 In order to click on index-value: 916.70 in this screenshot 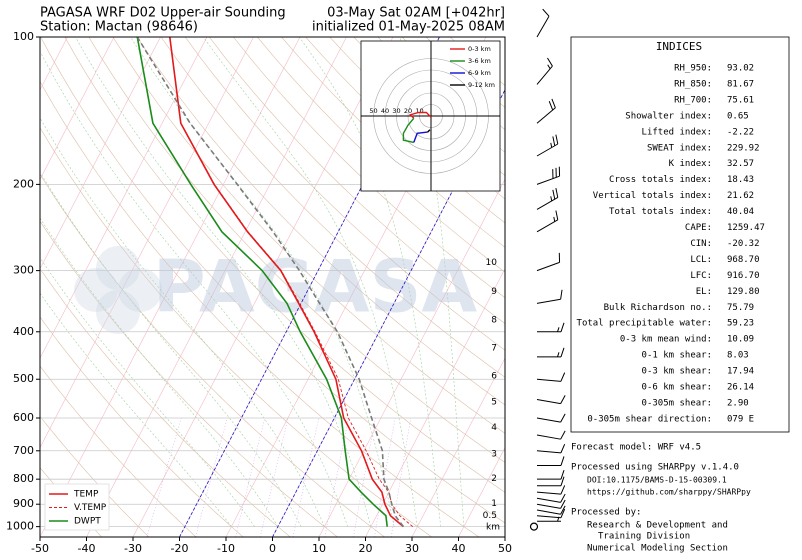, I will do `click(743, 276)`.